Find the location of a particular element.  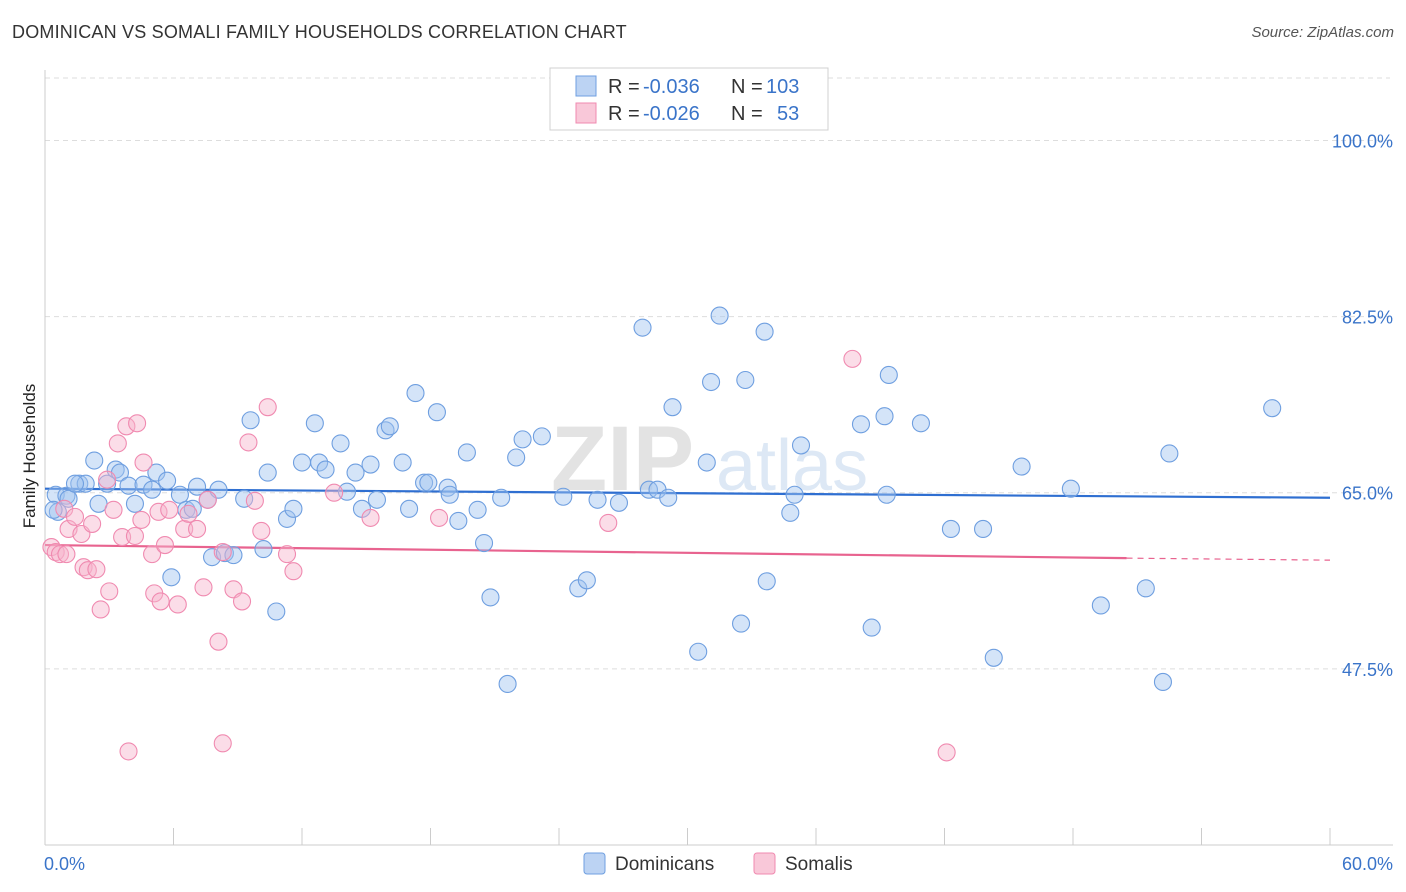

x-tick-labels: 0.0% 60.0% is located at coordinates (718, 864).